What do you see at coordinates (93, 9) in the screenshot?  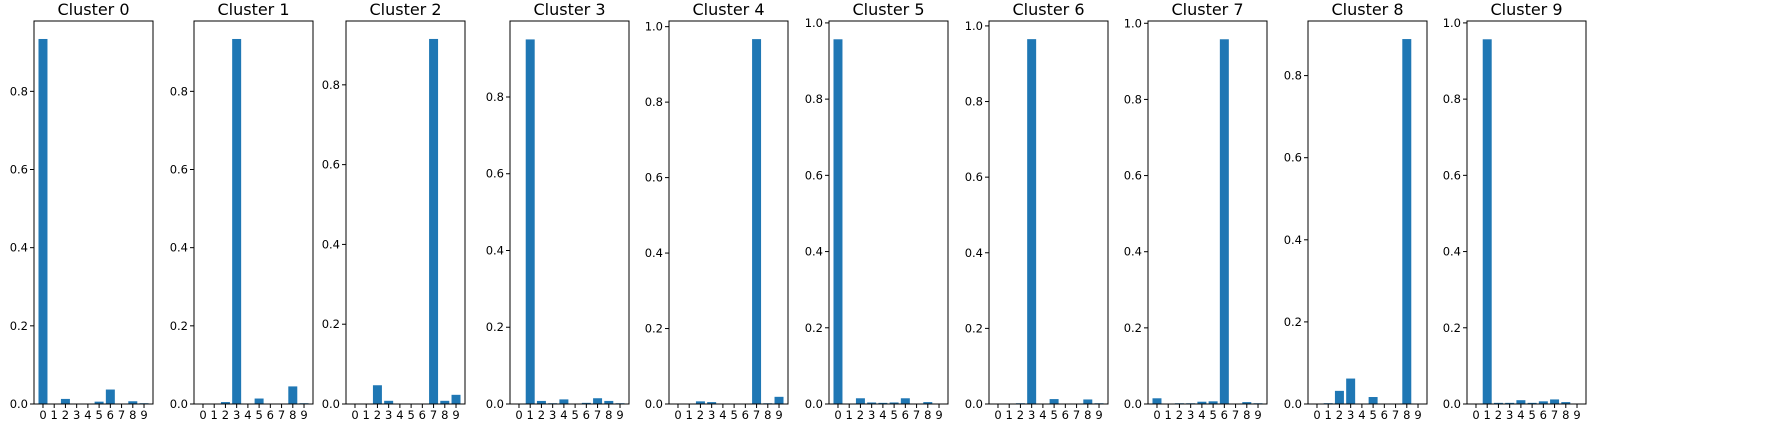 I see `panel-title: Cluster 0` at bounding box center [93, 9].